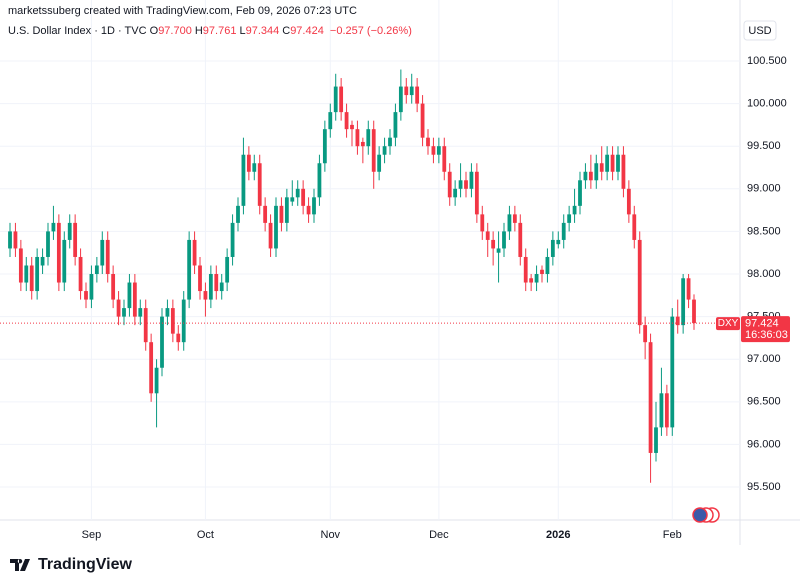  I want to click on logo, so click(20, 565).